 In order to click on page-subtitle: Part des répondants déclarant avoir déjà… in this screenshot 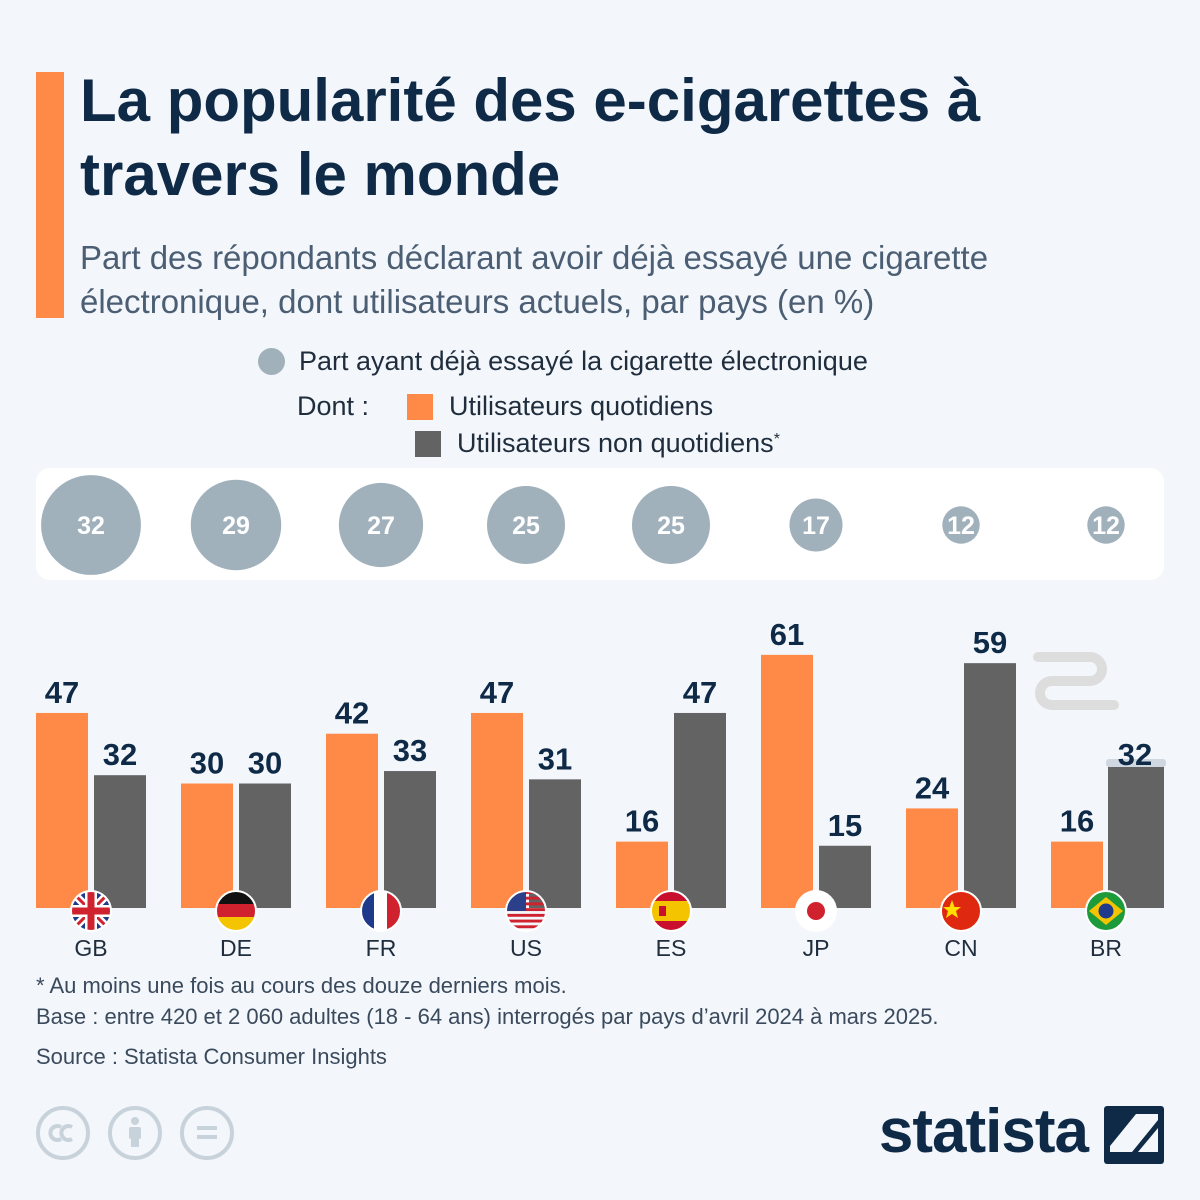, I will do `click(534, 279)`.